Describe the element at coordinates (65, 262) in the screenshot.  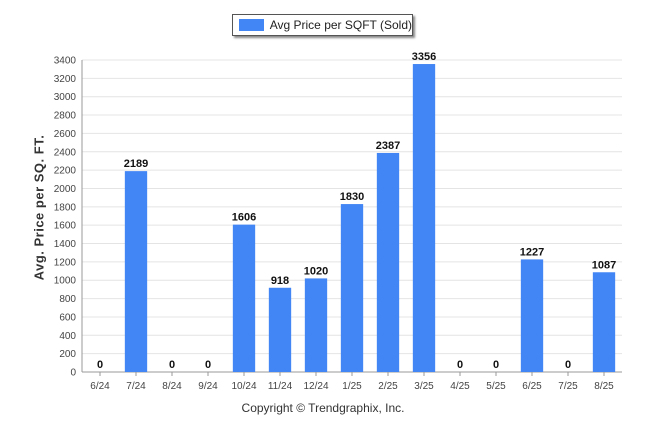
I see `y-tick-label: 1200` at that location.